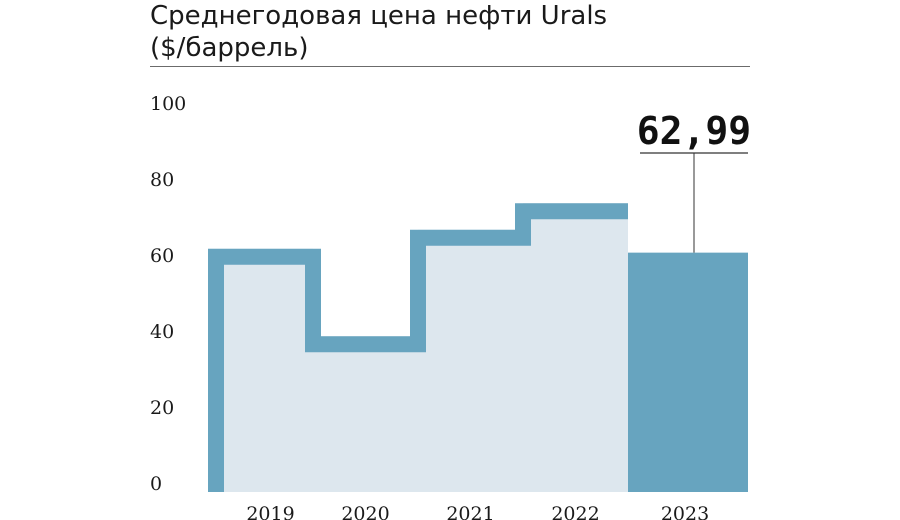 The image size is (900, 520). I want to click on y-tick-40: 40, so click(162, 332).